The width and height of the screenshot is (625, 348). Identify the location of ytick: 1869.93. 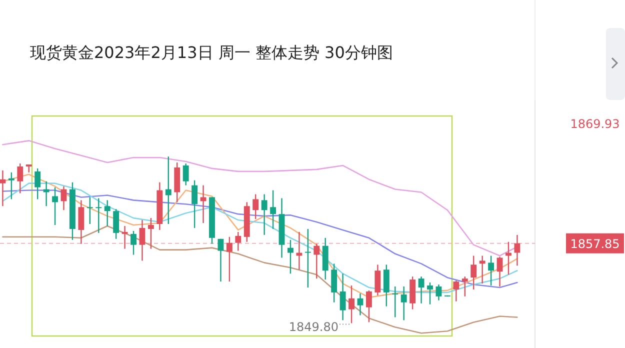
(595, 124).